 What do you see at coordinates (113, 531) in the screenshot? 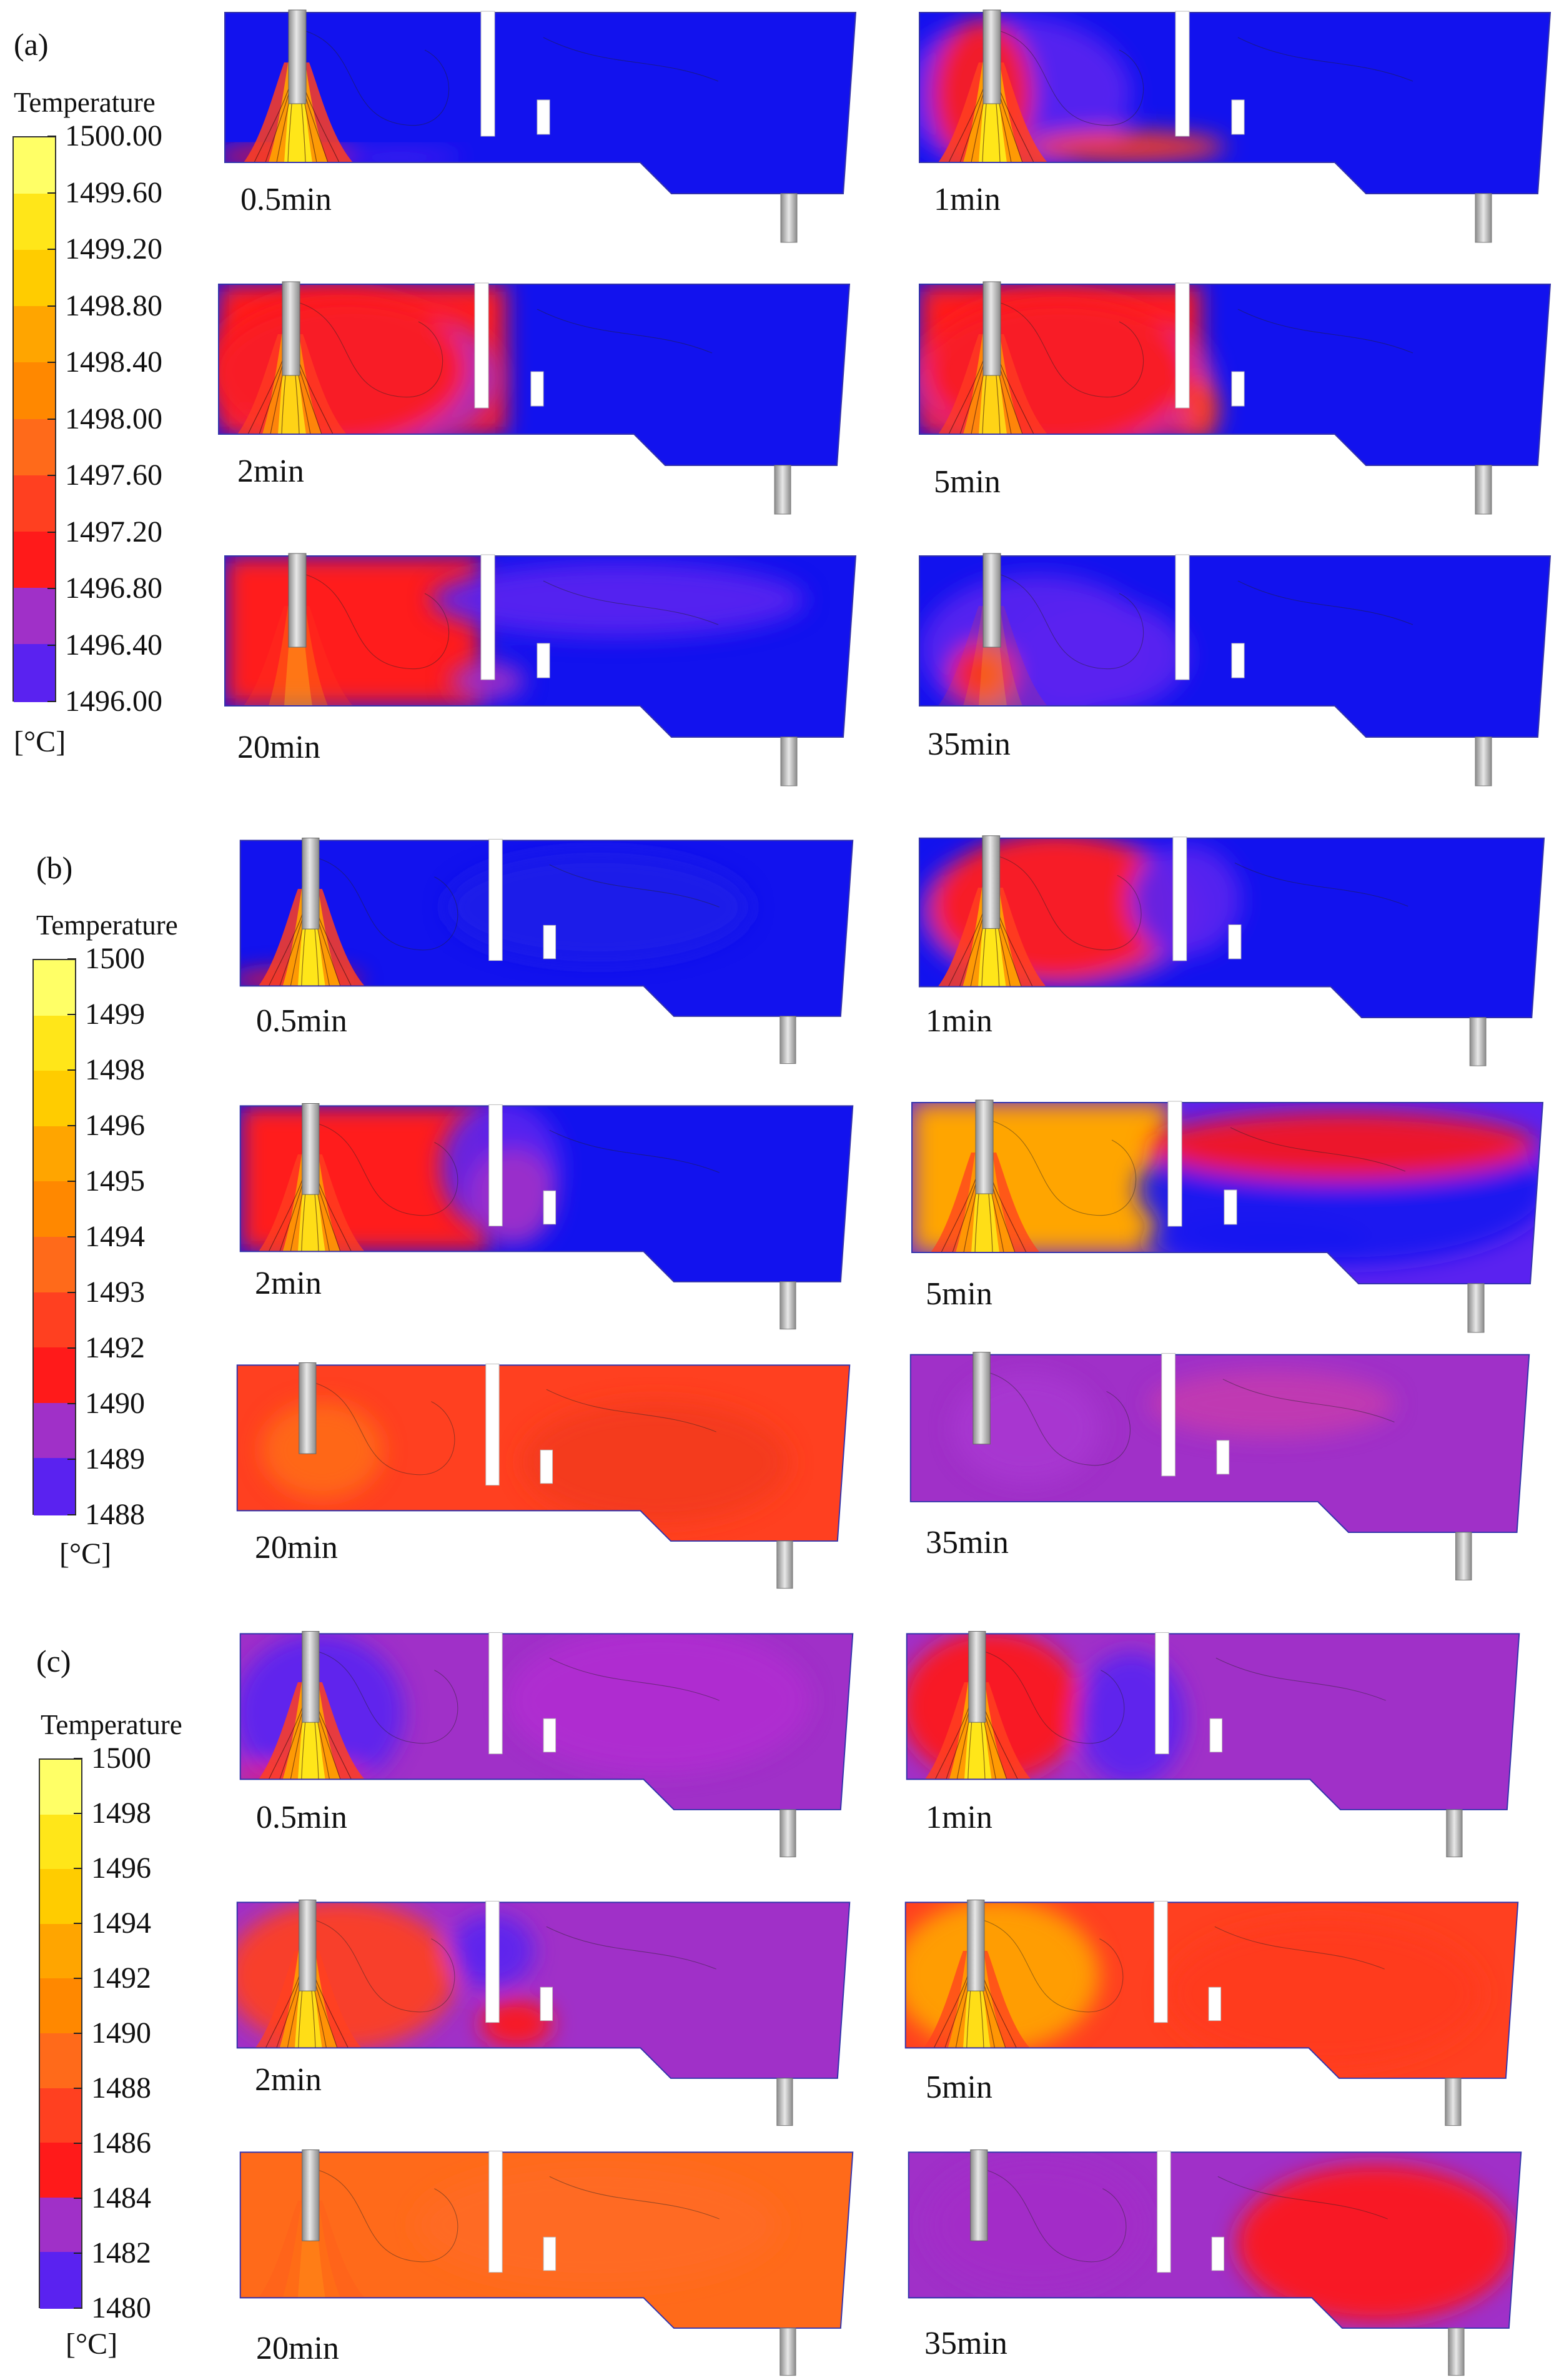
I see `legend-tick-label: 1497.20` at bounding box center [113, 531].